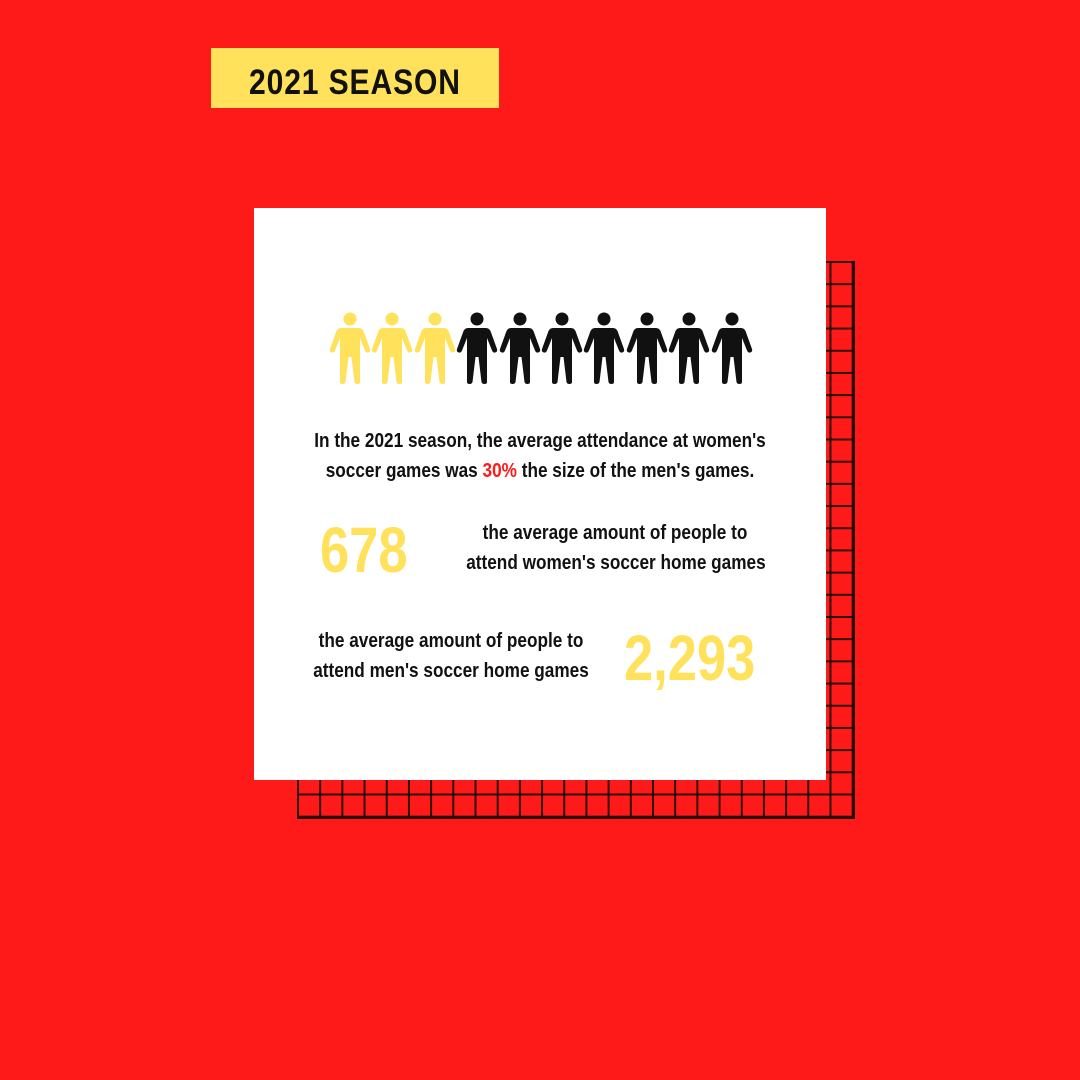 This screenshot has width=1080, height=1080. I want to click on men-desc-line-1: the average amount of people to, so click(451, 641).